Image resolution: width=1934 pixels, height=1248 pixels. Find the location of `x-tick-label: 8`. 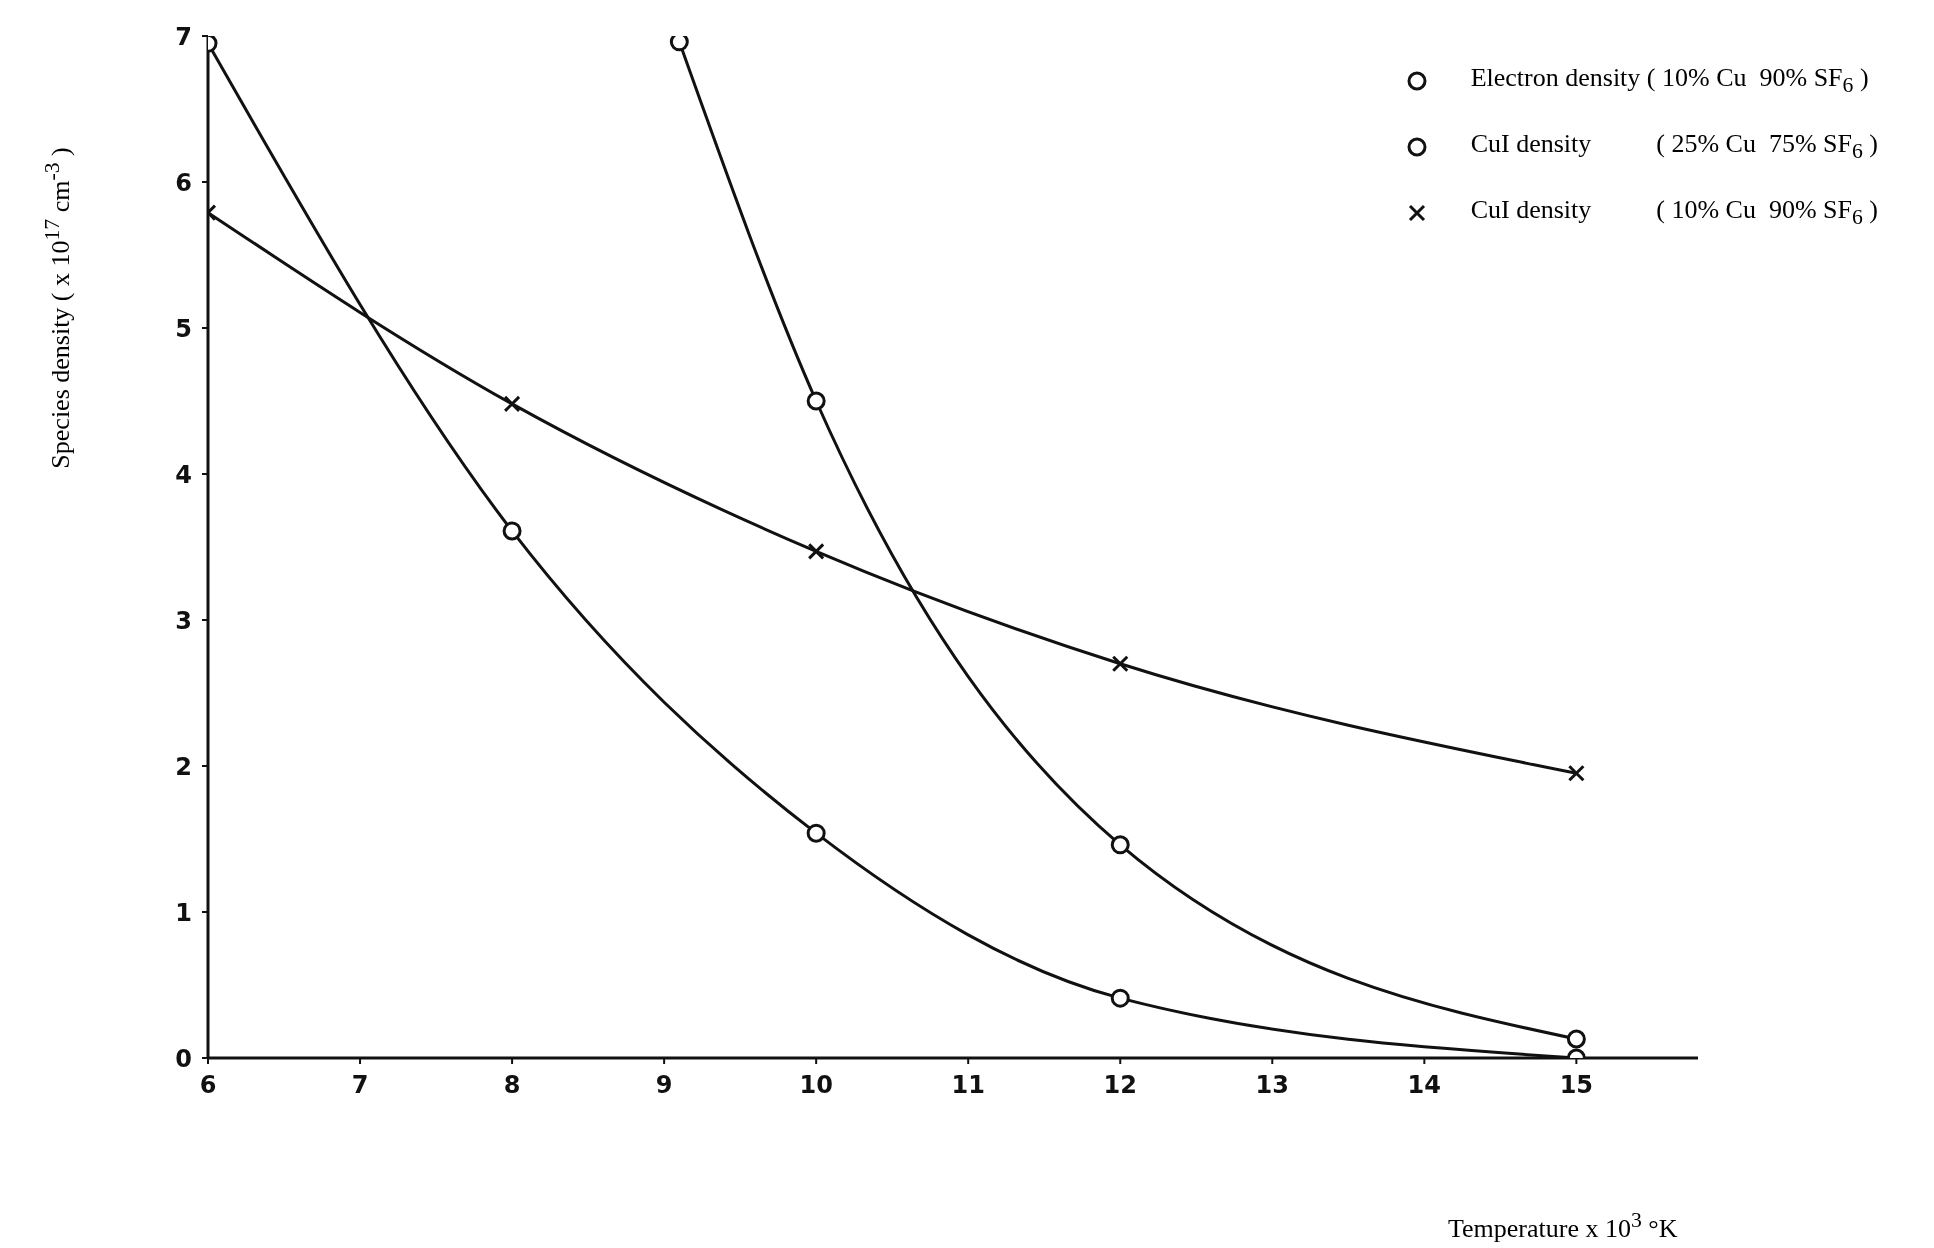

x-tick-label: 8 is located at coordinates (512, 1085).